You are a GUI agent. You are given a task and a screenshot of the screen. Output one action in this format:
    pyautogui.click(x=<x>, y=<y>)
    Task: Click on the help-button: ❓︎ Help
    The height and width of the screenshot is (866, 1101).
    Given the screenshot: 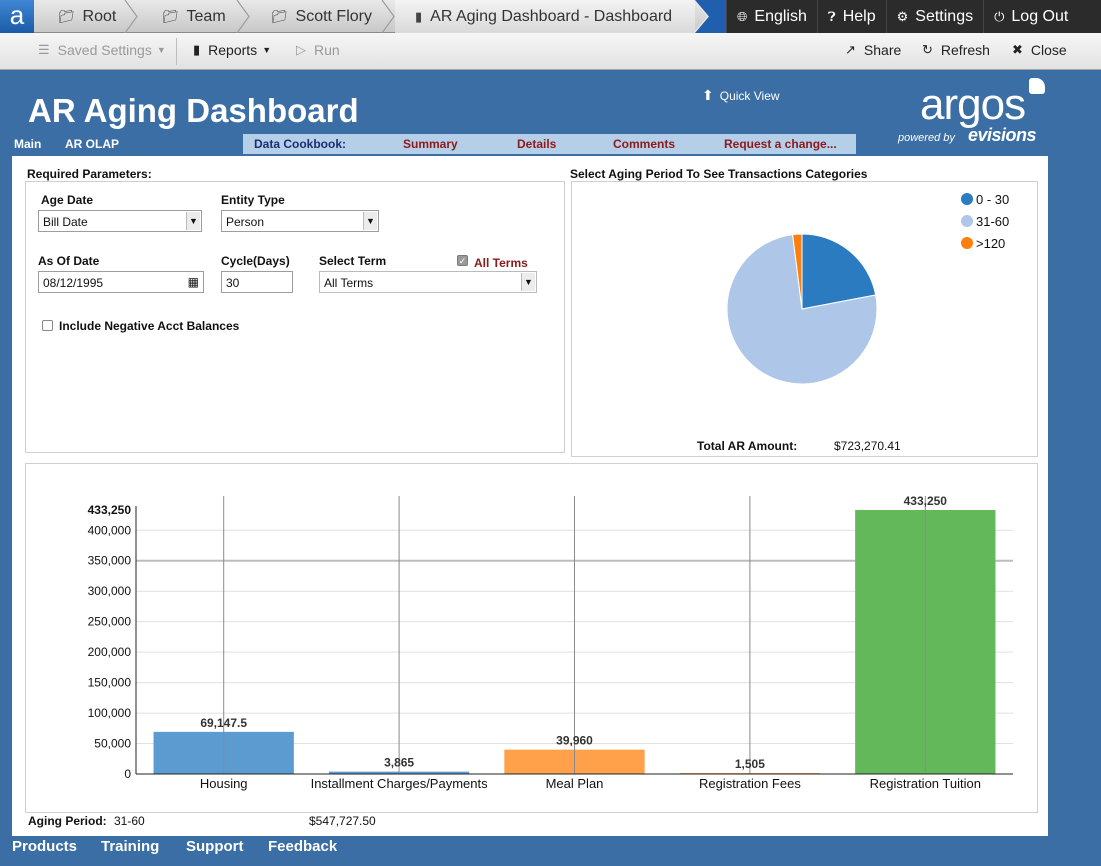 What is the action you would take?
    pyautogui.click(x=851, y=16)
    